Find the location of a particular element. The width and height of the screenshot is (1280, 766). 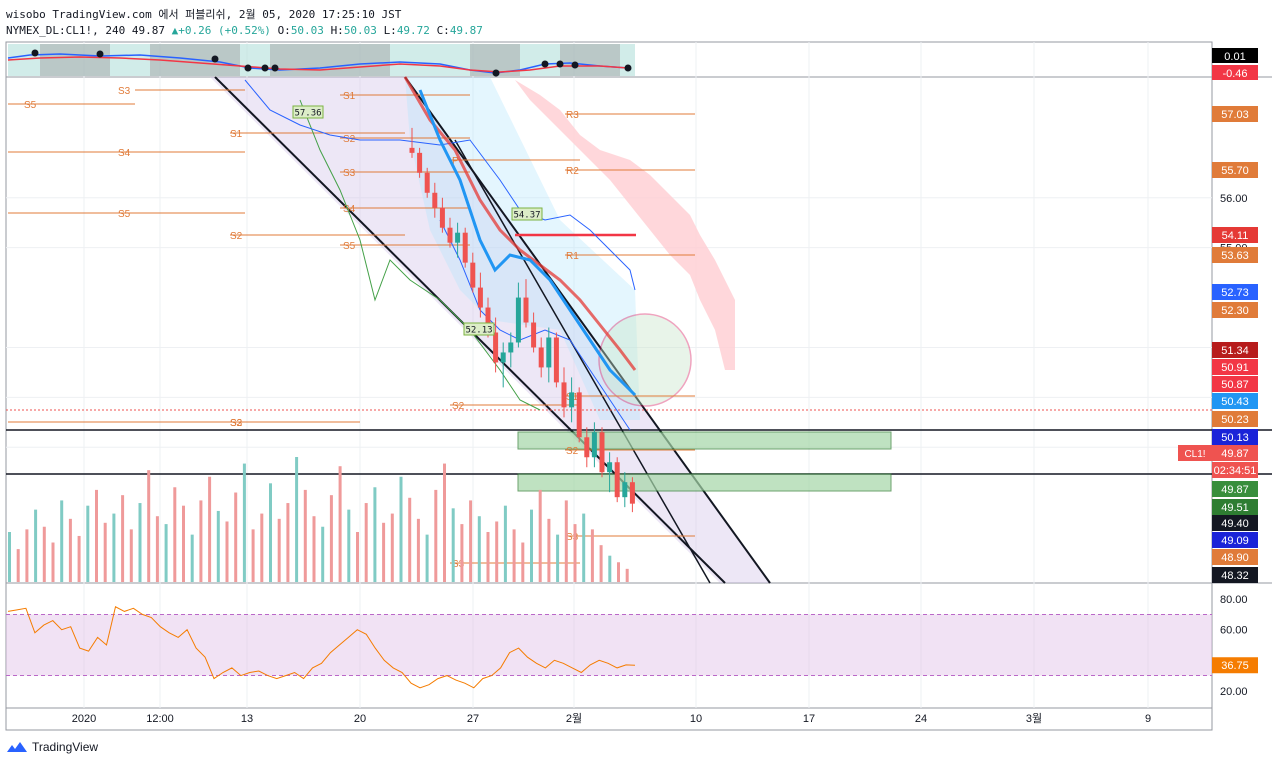

oscillator-value: -0.46 is located at coordinates (1234, 74).